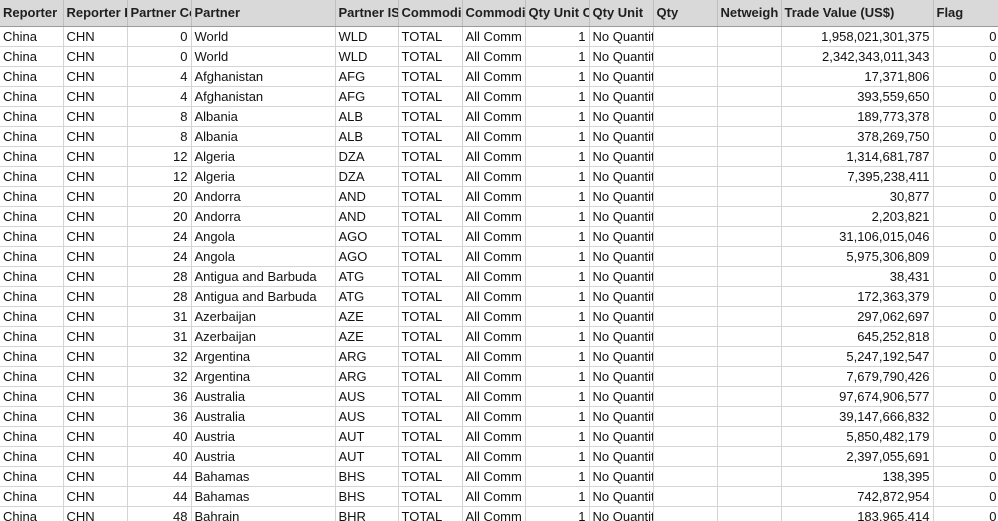 The image size is (998, 521). I want to click on partner-cell: Algeria, so click(263, 156).